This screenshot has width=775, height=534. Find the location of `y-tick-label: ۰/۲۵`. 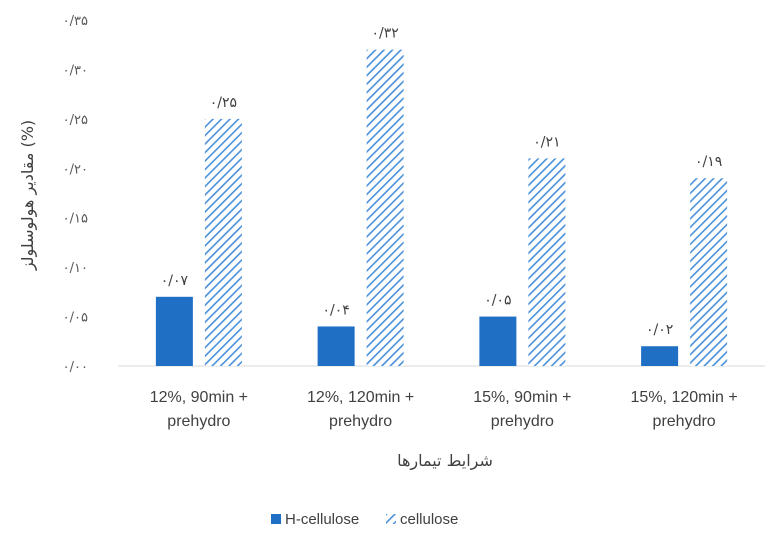

y-tick-label: ۰/۲۵ is located at coordinates (75, 120).